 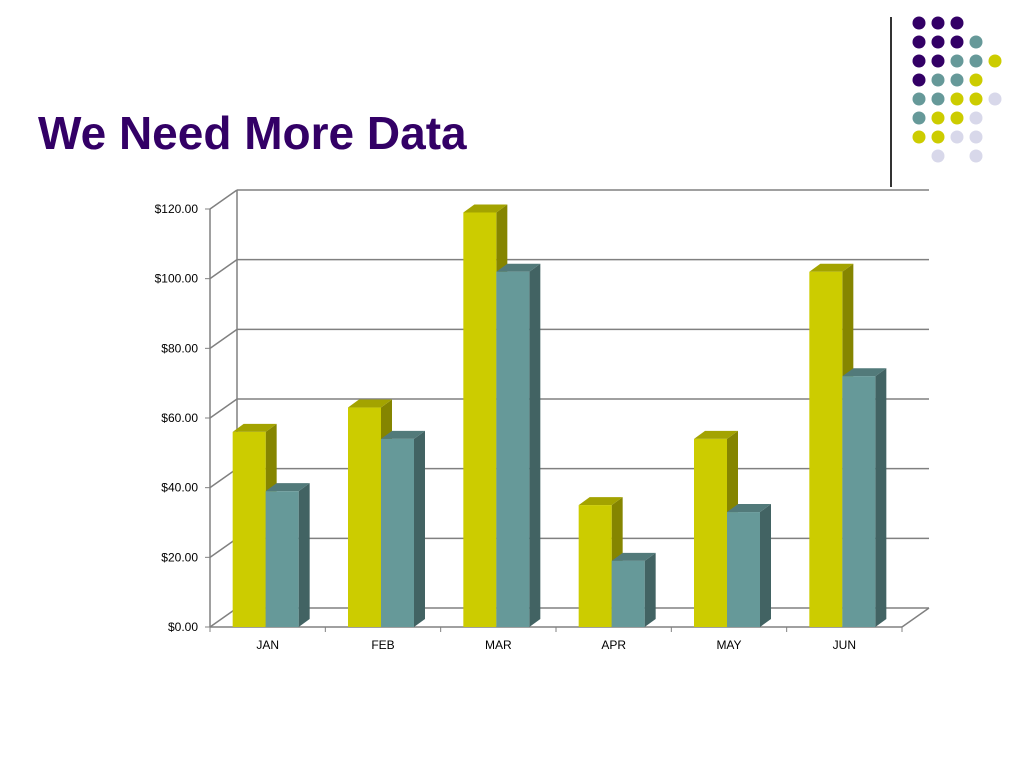 What do you see at coordinates (498, 645) in the screenshot?
I see `x-tick-label: MAR` at bounding box center [498, 645].